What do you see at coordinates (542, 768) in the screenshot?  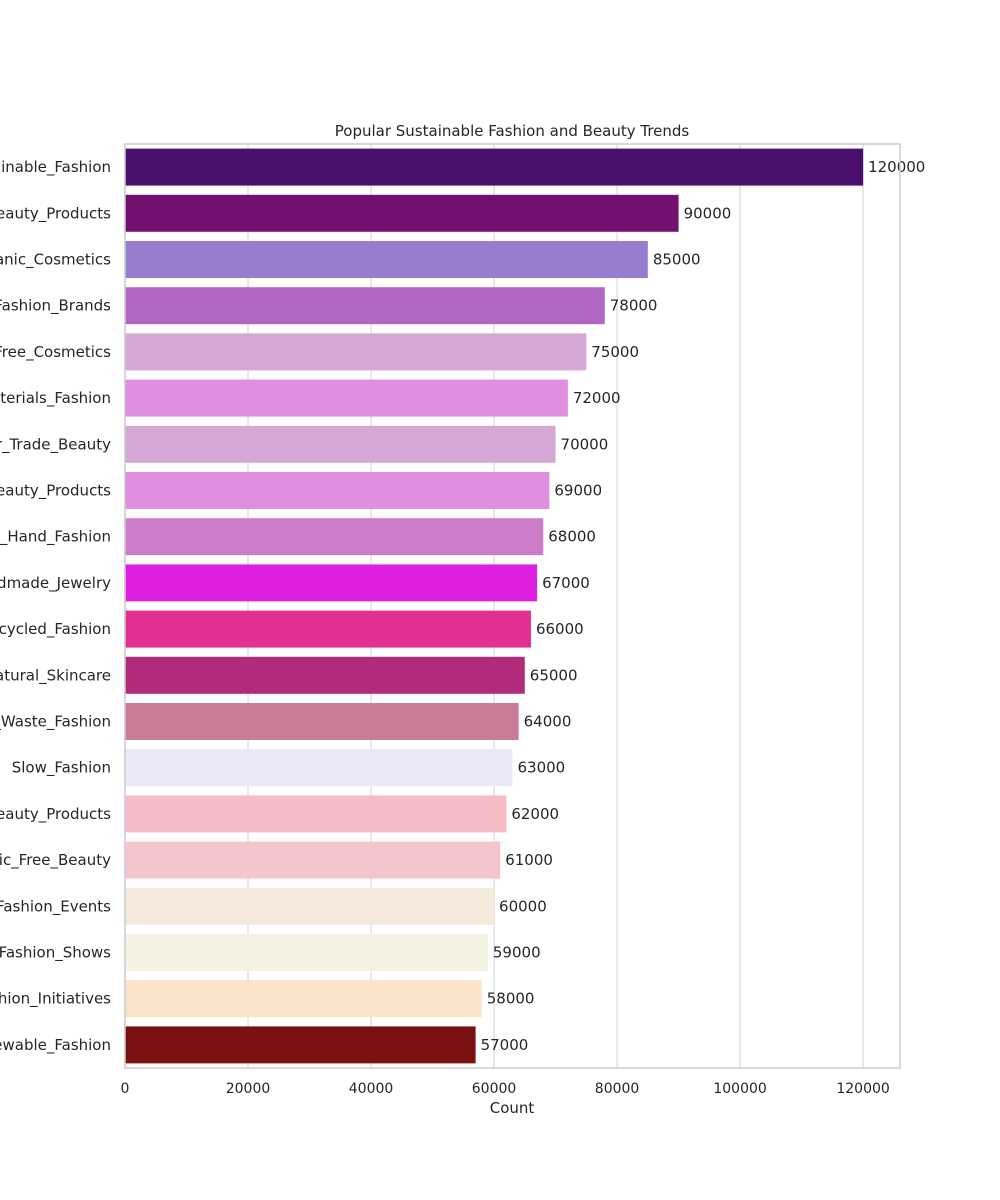 I see `value-label: 63000` at bounding box center [542, 768].